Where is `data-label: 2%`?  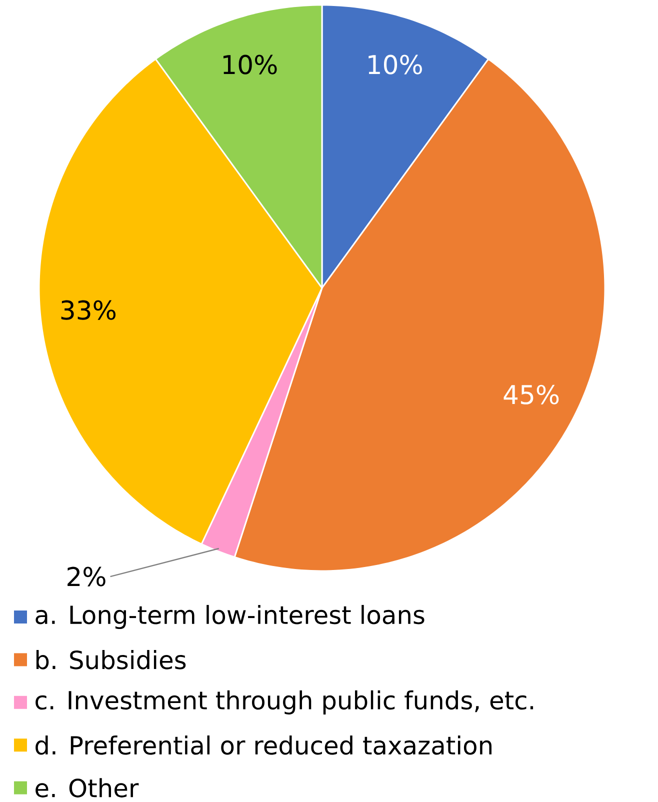 data-label: 2% is located at coordinates (87, 576).